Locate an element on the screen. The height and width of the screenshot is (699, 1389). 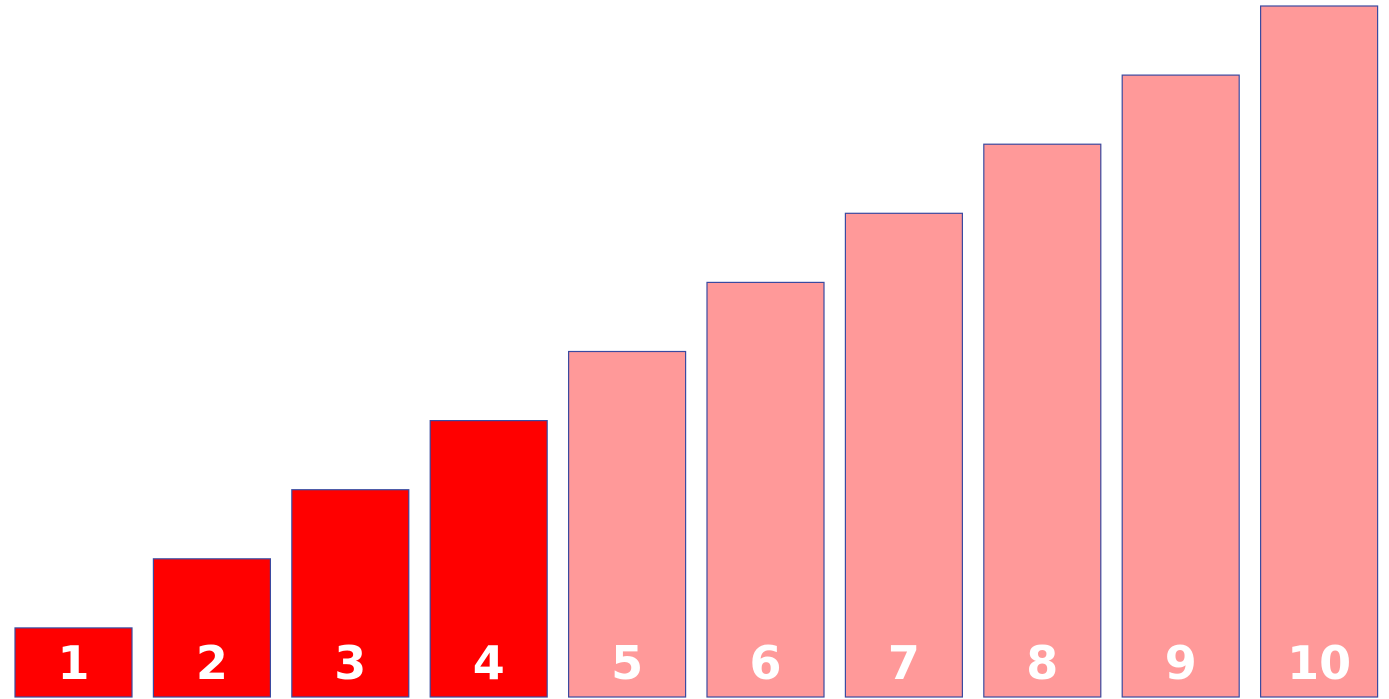
bar-label-4: 4 is located at coordinates (489, 663).